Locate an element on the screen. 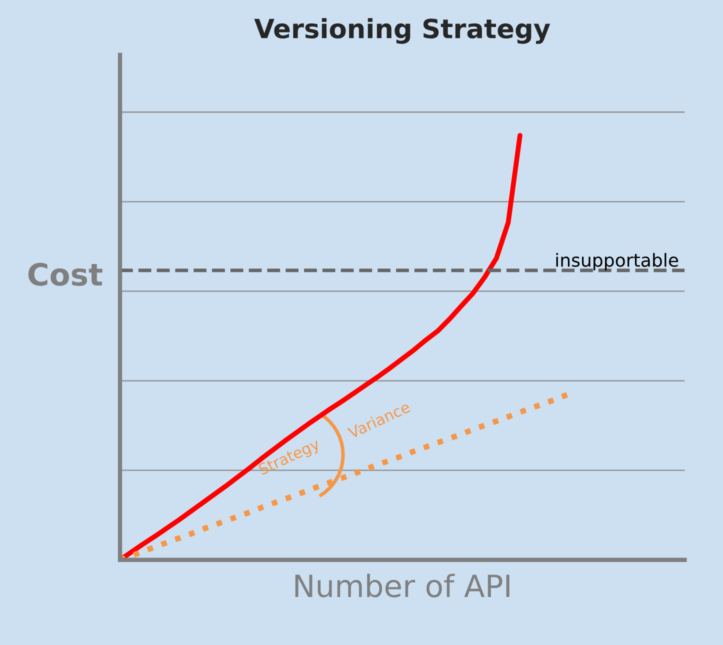  x-axis-title: Number of API is located at coordinates (402, 586).